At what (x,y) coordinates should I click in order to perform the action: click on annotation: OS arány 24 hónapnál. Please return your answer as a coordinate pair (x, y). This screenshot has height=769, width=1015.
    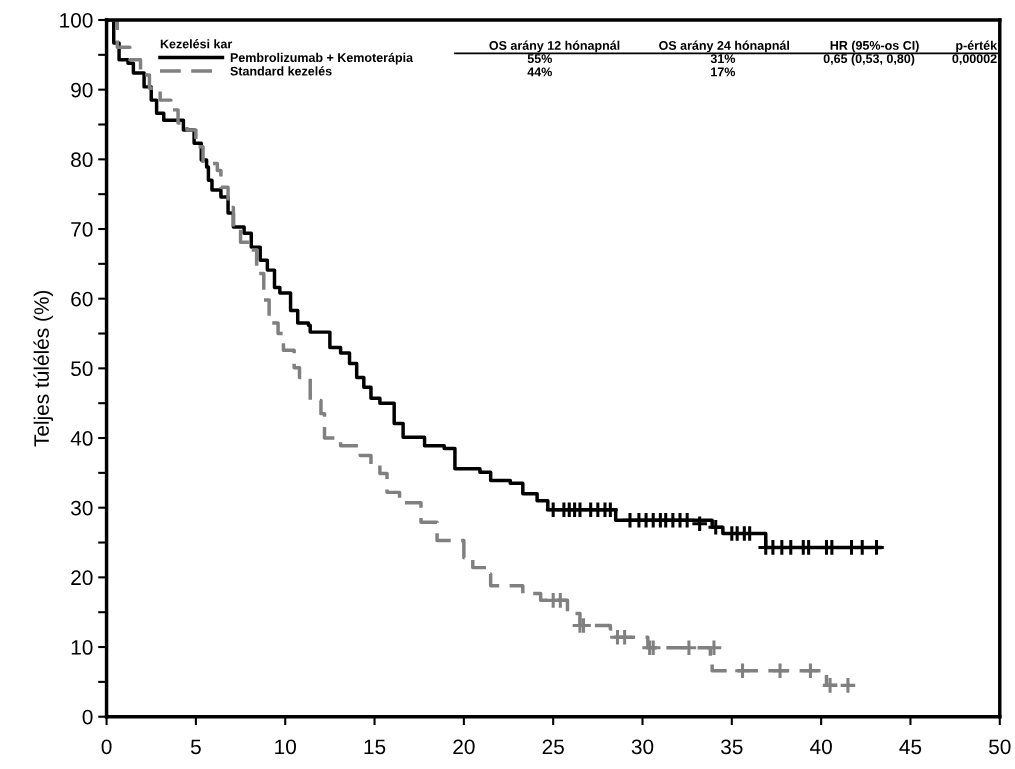
    Looking at the image, I should click on (724, 46).